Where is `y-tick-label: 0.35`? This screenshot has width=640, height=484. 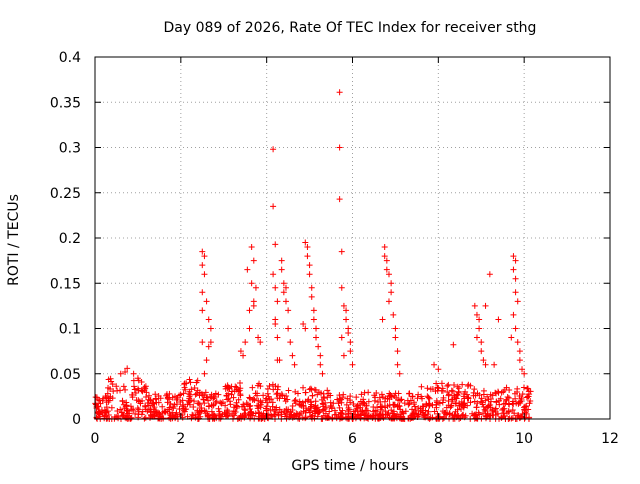 y-tick-label: 0.35 is located at coordinates (65, 103).